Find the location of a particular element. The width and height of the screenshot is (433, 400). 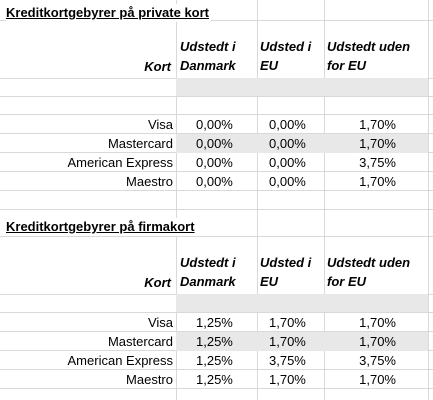

table-row: Maestro 1,25% 1,70% 1,70% is located at coordinates (216, 379).